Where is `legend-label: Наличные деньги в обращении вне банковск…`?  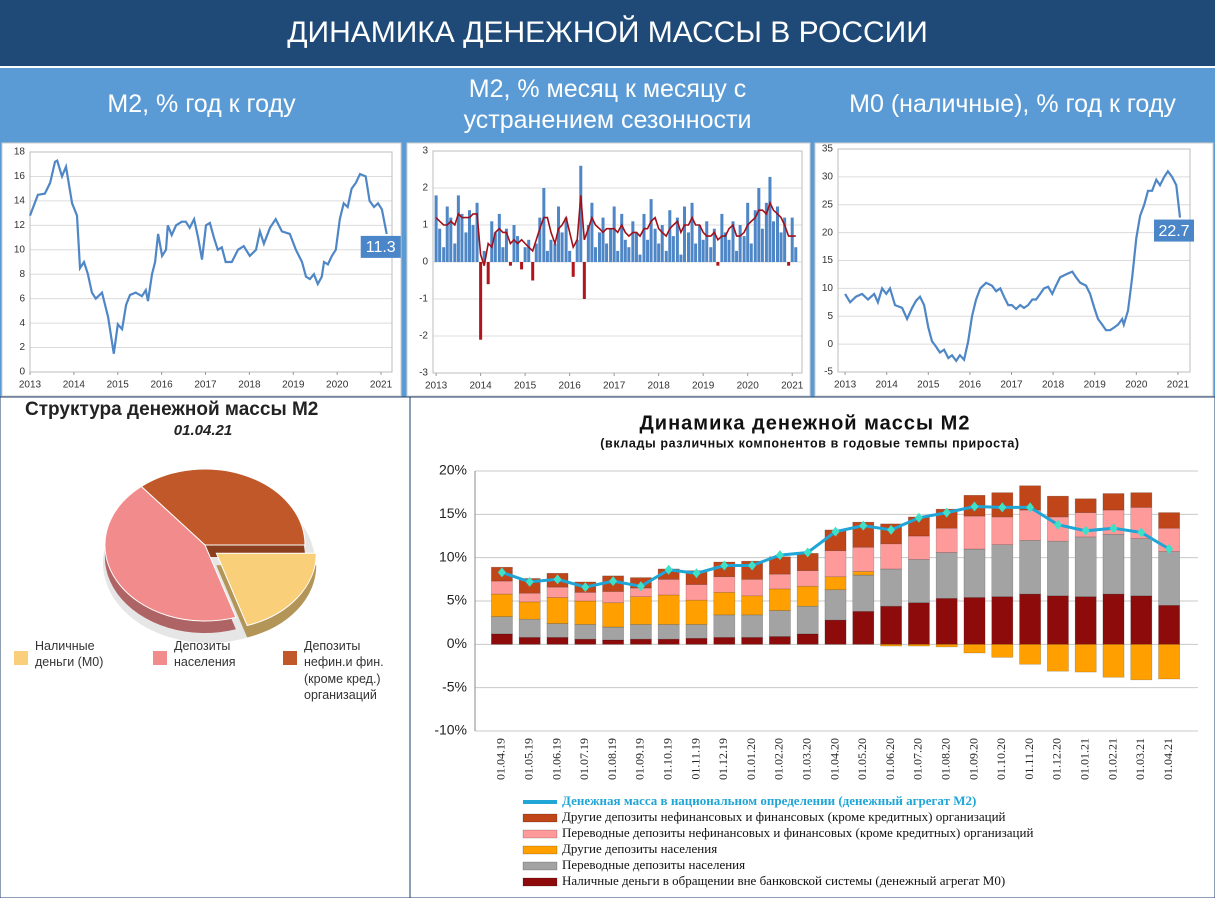 legend-label: Наличные деньги в обращении вне банковск… is located at coordinates (783, 880).